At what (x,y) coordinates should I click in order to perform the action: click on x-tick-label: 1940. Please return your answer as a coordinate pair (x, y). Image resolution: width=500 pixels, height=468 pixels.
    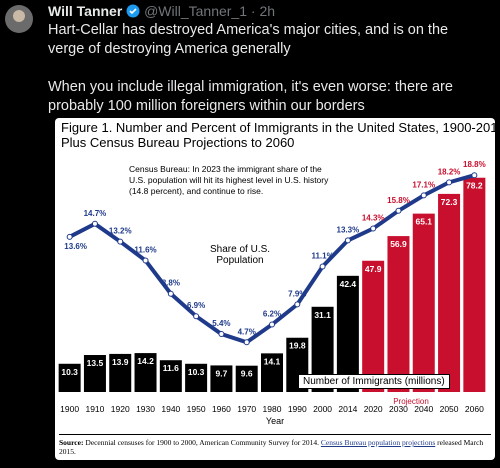
    Looking at the image, I should click on (170, 409).